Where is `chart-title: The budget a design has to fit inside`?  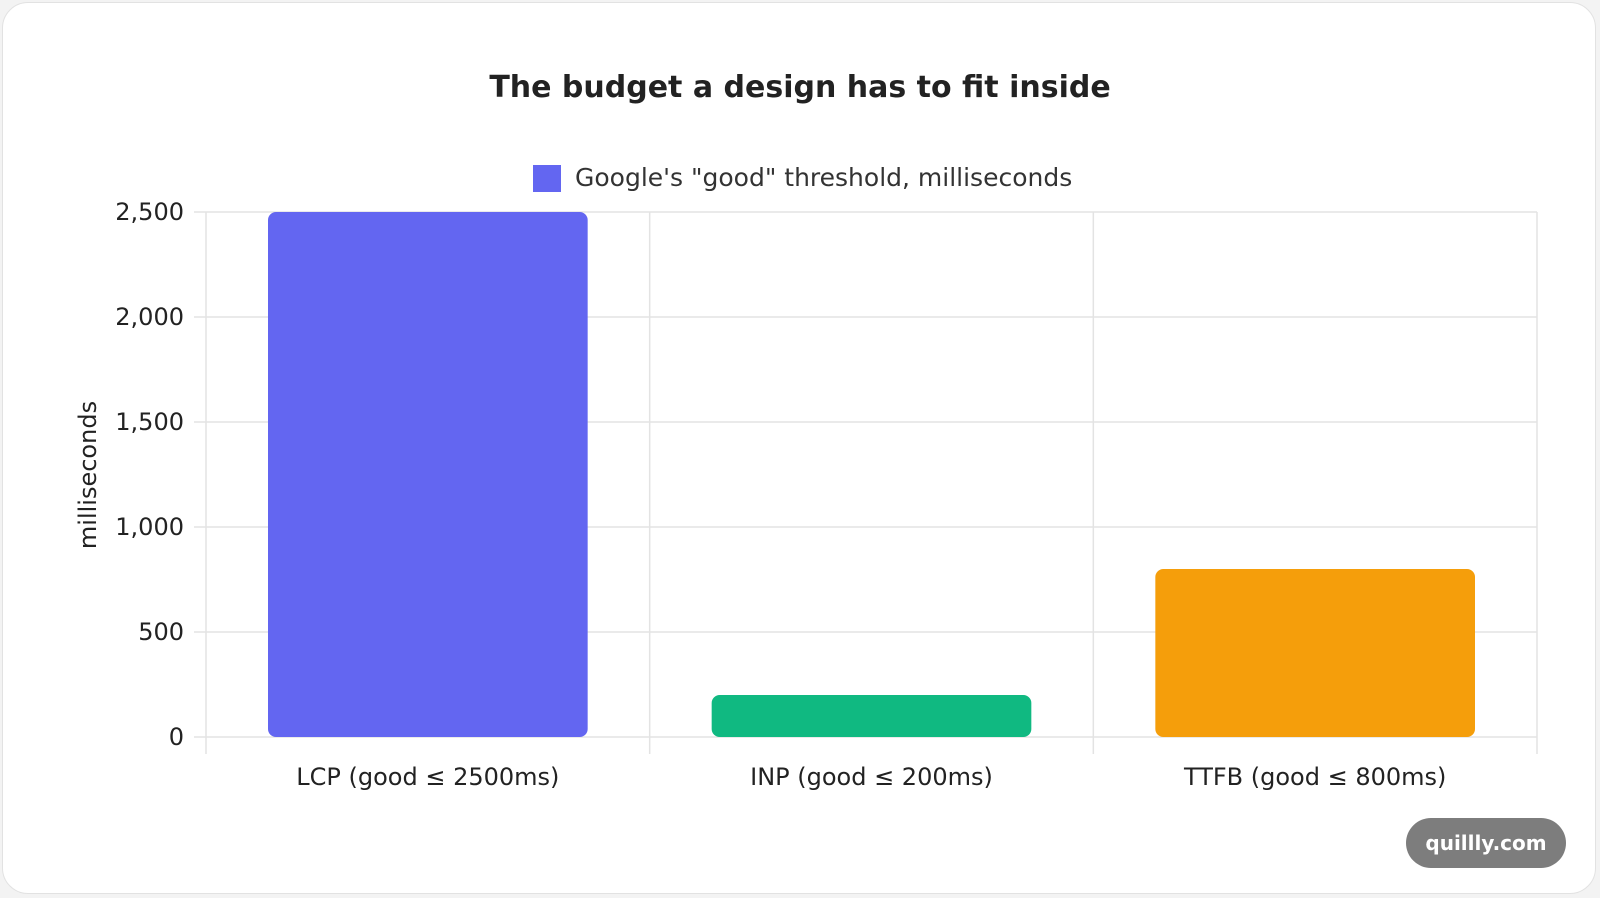 chart-title: The budget a design has to fit inside is located at coordinates (799, 87).